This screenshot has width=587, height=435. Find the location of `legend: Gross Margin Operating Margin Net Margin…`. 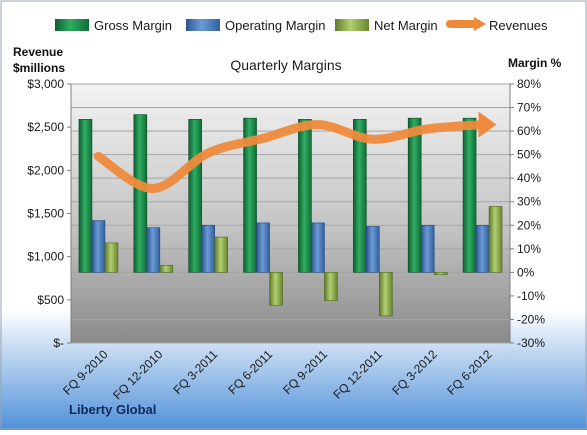

legend: Gross Margin Operating Margin Net Margin… is located at coordinates (301, 25).